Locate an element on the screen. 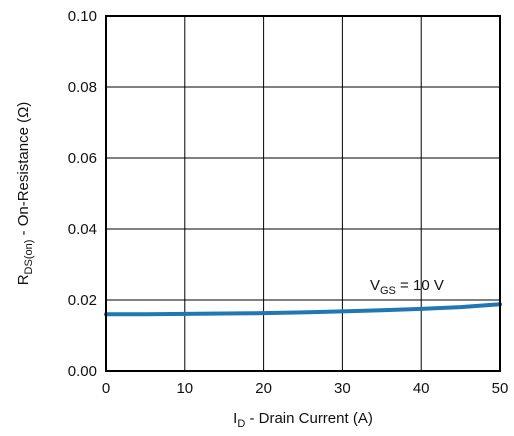  y-axis-label: RDS(on) - On-Resistance (Ω) is located at coordinates (25, 194).